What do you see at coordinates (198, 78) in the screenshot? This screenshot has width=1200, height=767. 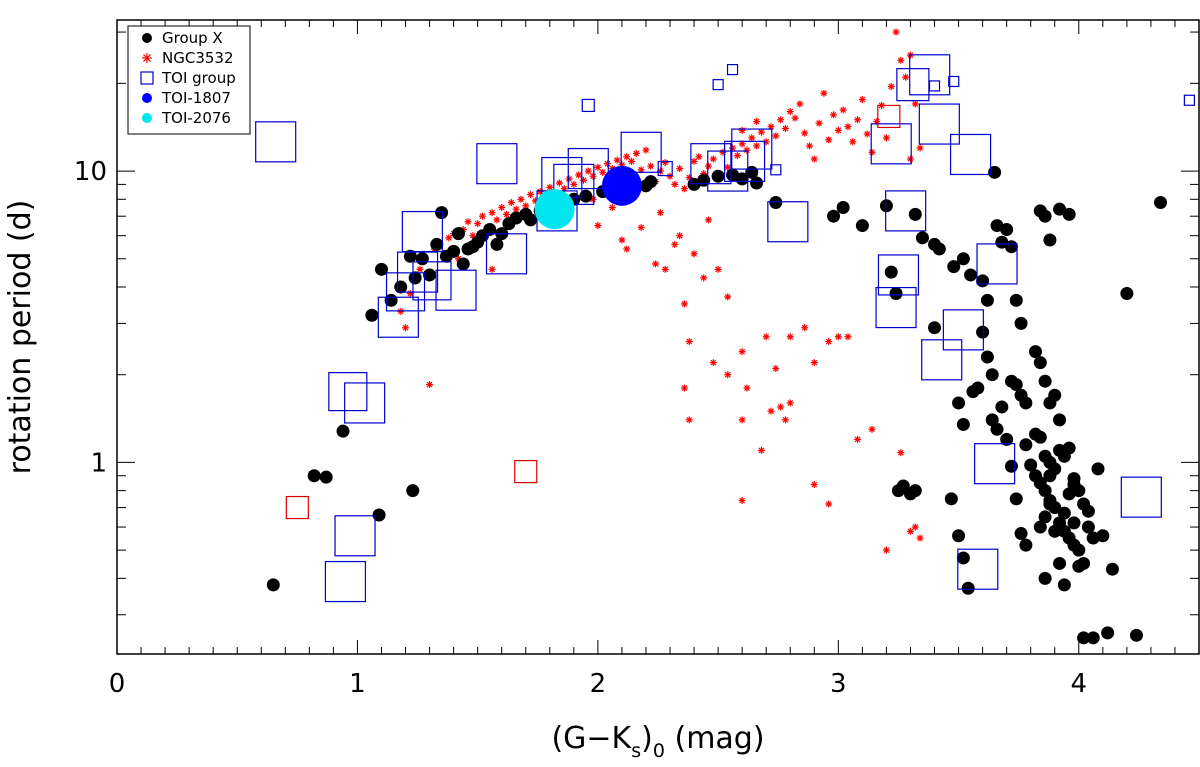 I see `legend-label: TOI group` at bounding box center [198, 78].